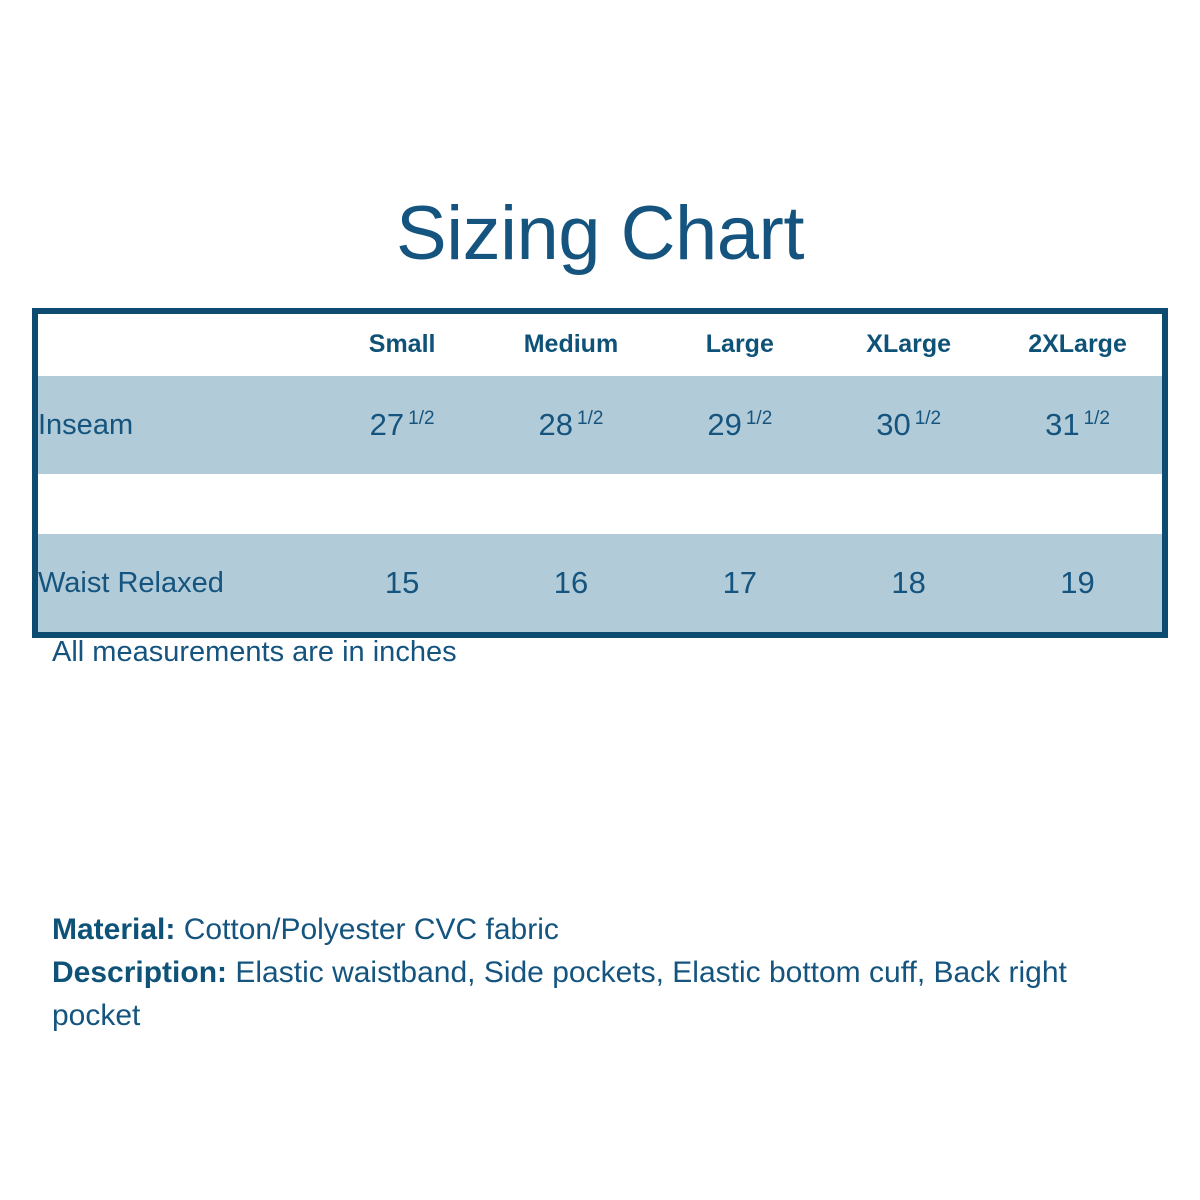  Describe the element at coordinates (600, 233) in the screenshot. I see `page-title: Sizing Chart` at that location.